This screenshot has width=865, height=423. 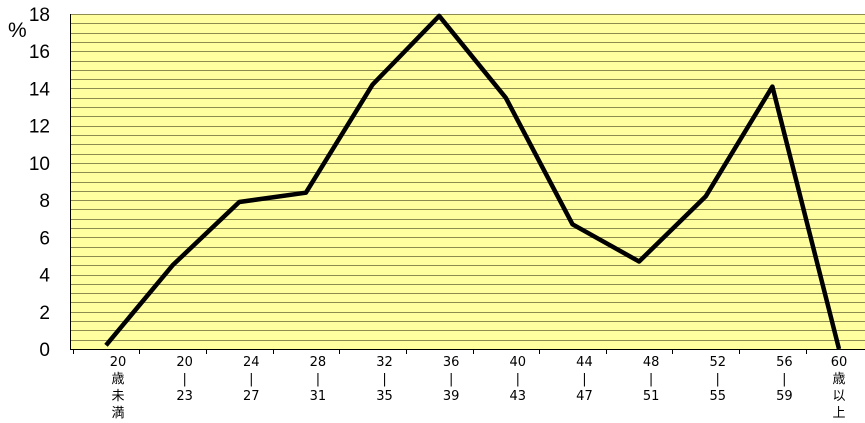 I want to click on y-tick-labels: 0 2 4 6 8 10 12 14 16 18, so click(x=40, y=183).